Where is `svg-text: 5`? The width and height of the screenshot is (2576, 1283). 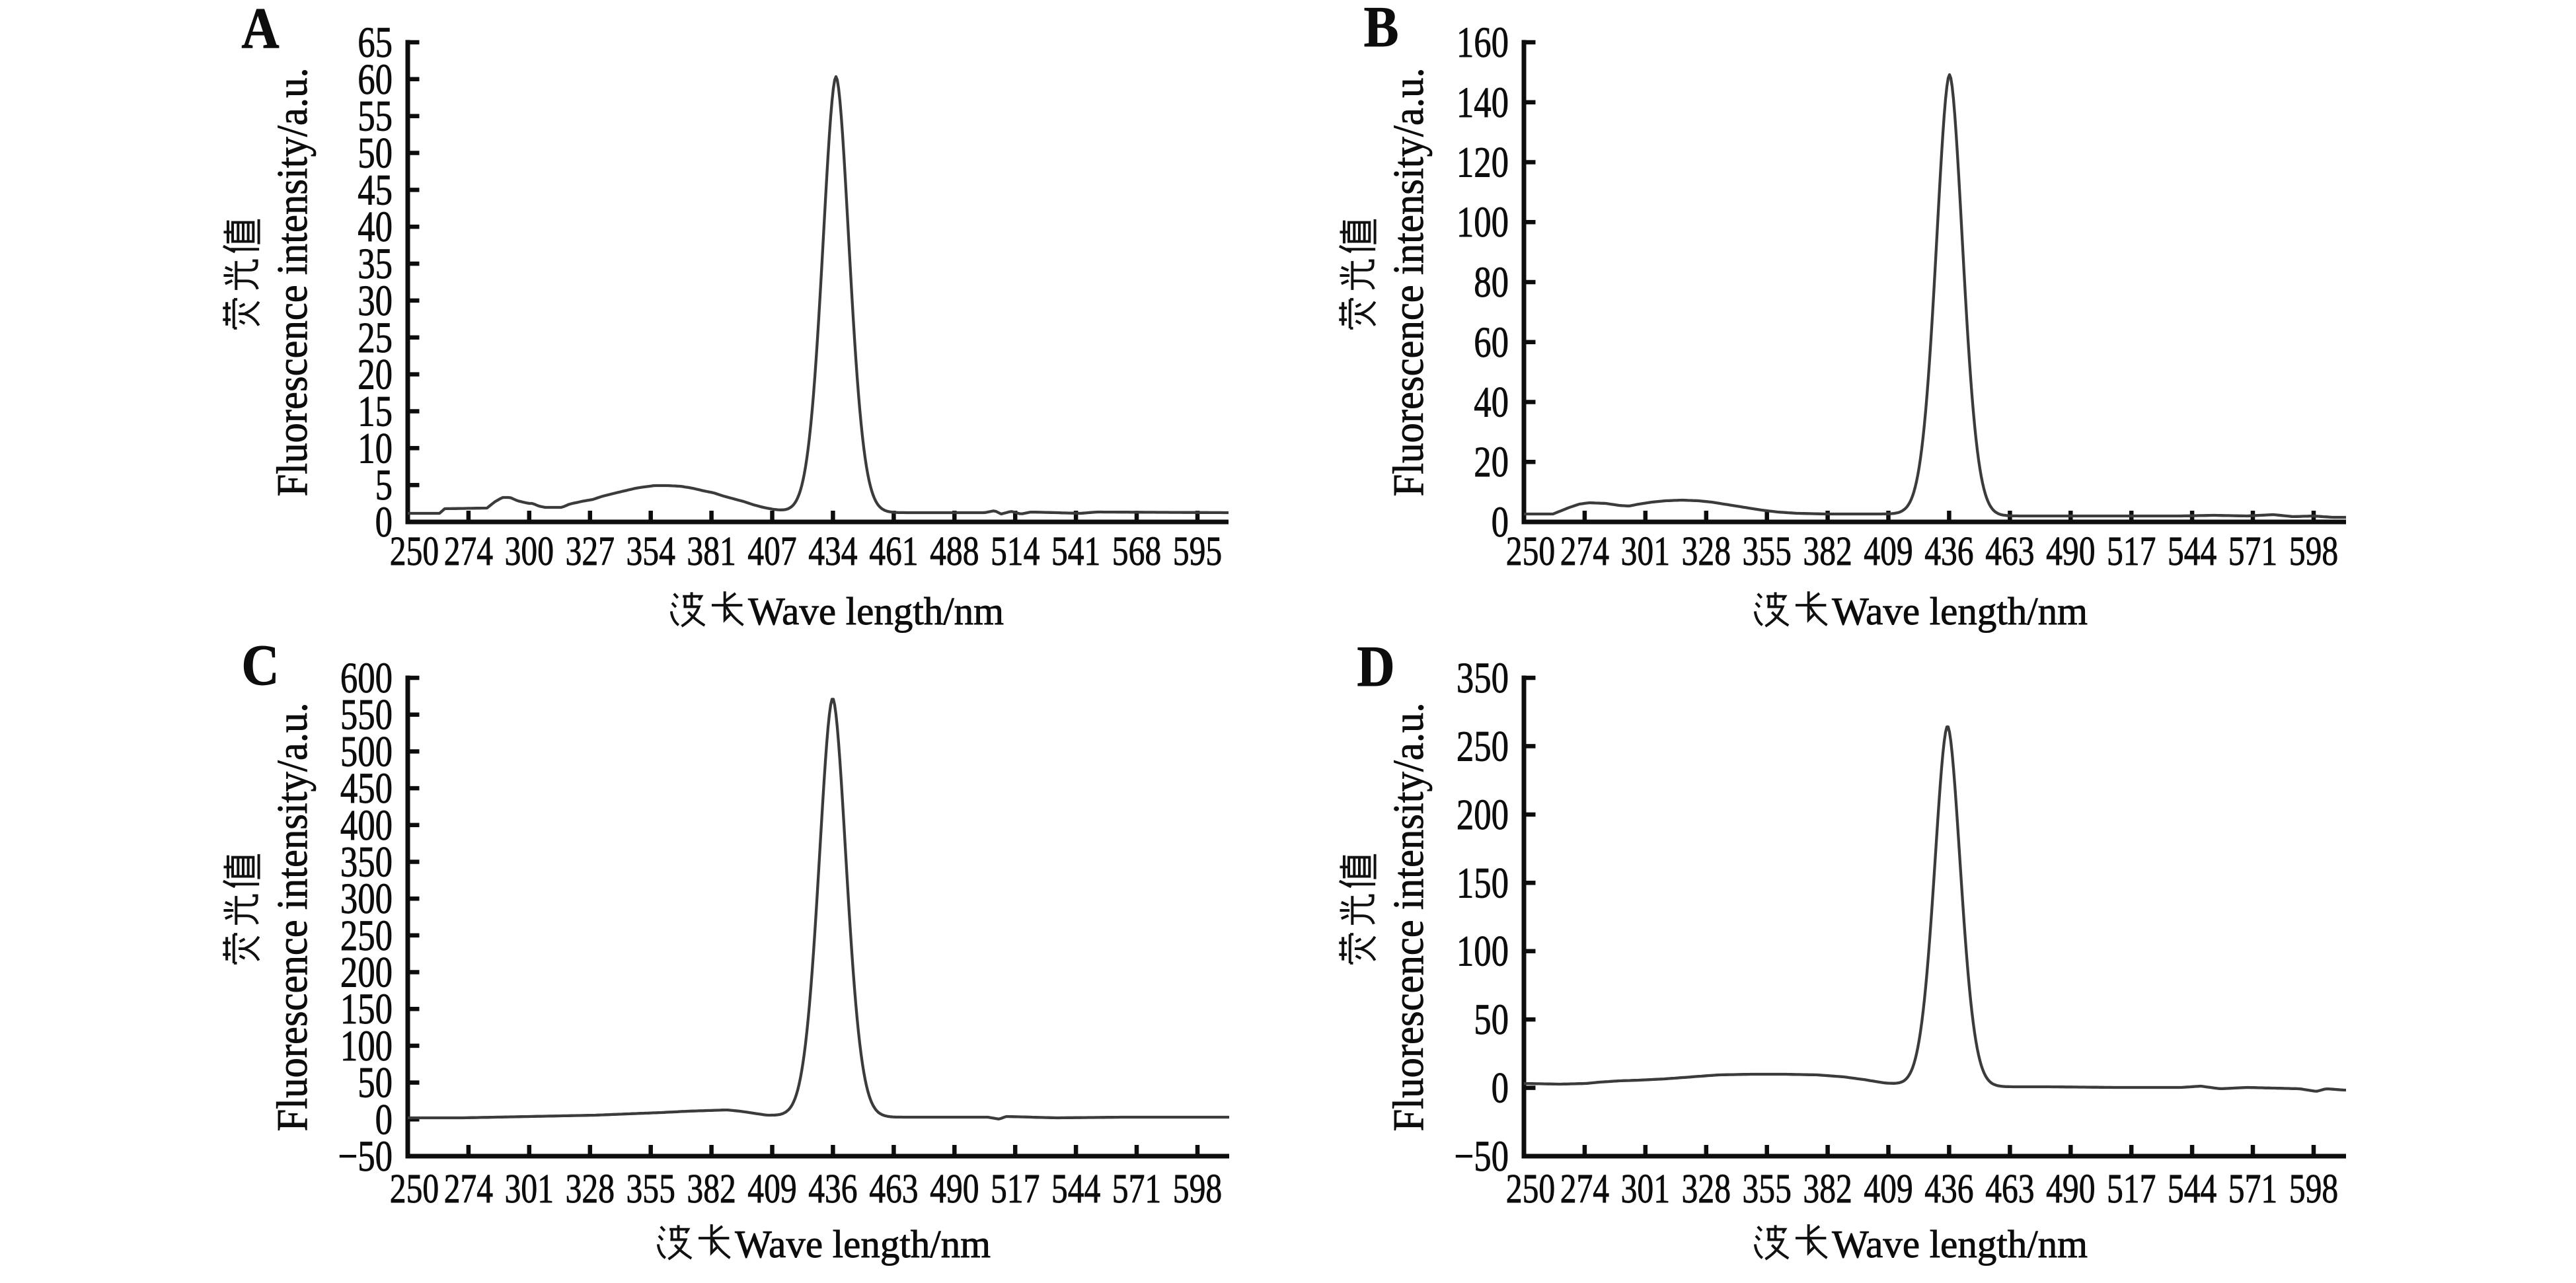
svg-text: 5 is located at coordinates (384, 485).